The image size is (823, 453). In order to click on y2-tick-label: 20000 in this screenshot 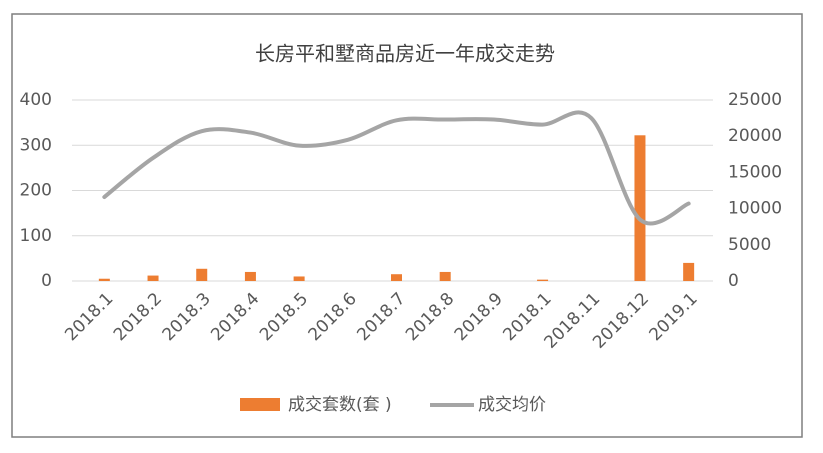, I will do `click(755, 136)`.